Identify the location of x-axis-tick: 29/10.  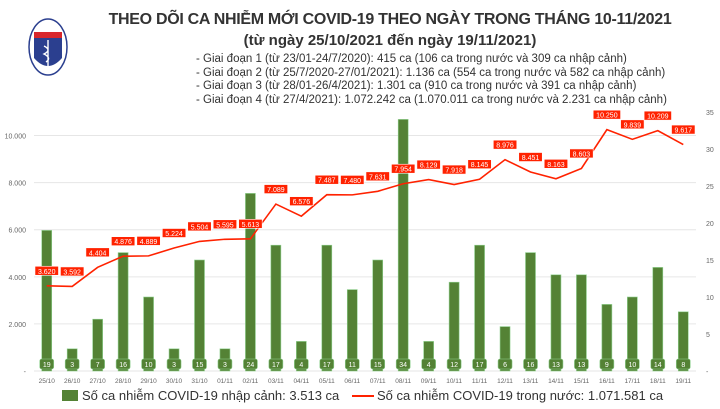
(148, 381).